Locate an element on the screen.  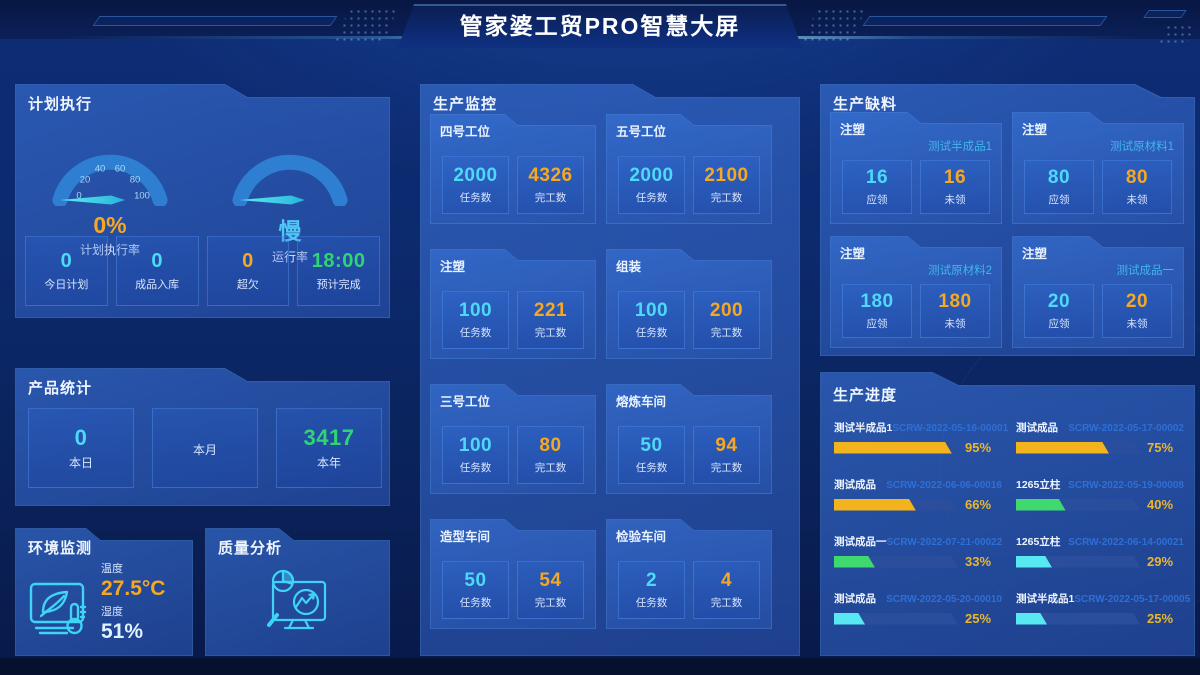
card-title: 四号工位 is located at coordinates (465, 132).